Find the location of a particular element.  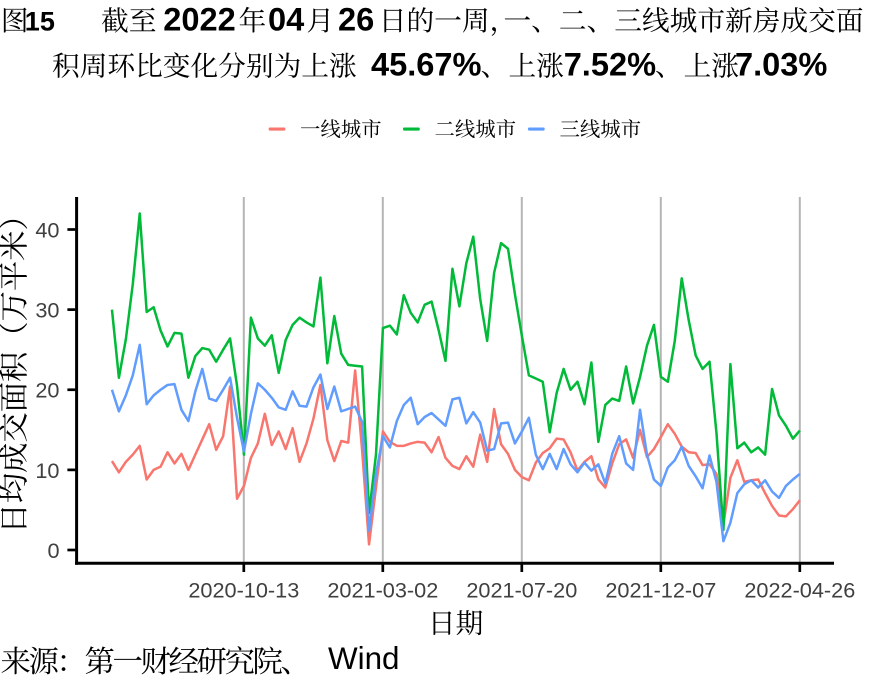

svg-text: Wind is located at coordinates (364, 658).